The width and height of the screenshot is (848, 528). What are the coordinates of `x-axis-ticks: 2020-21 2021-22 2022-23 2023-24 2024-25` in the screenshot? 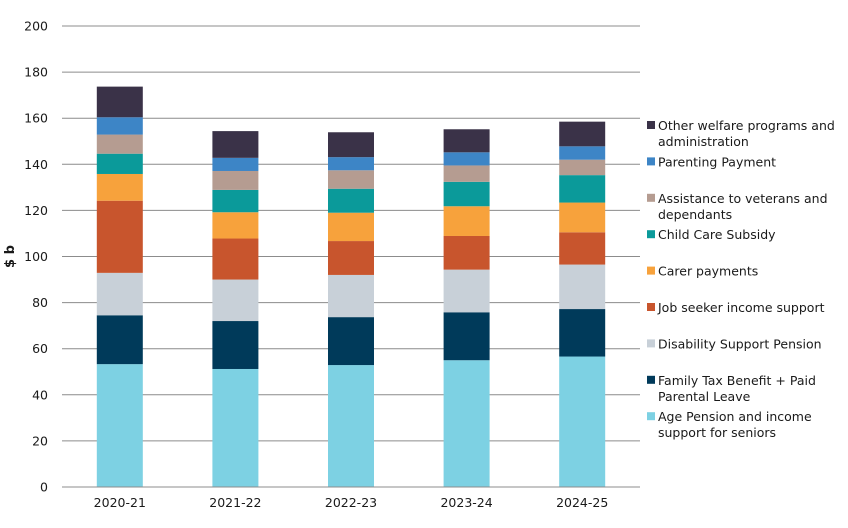 It's located at (351, 502).